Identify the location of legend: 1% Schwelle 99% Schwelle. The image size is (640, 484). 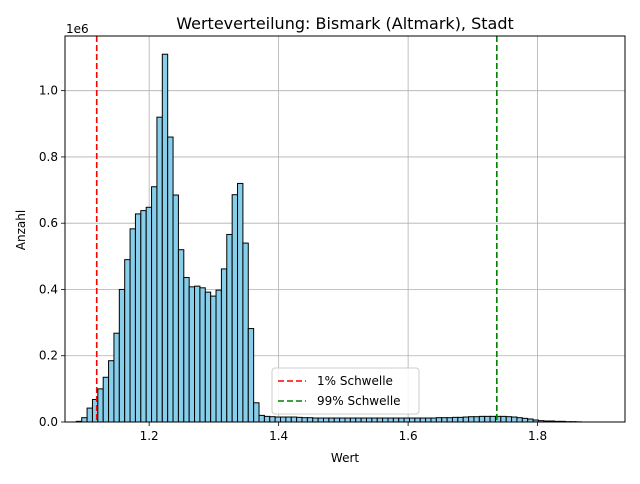
(345, 391).